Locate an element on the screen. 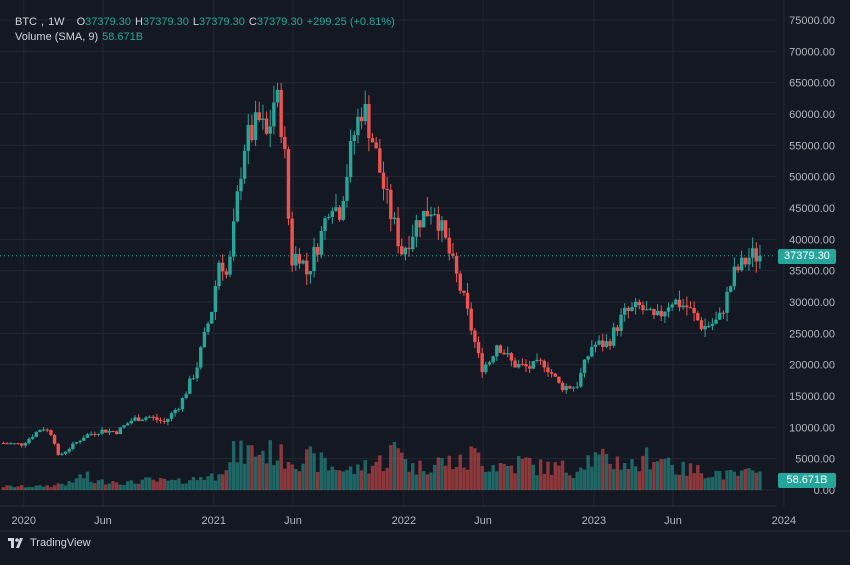  tradingview-logo: TradingView is located at coordinates (49, 543).